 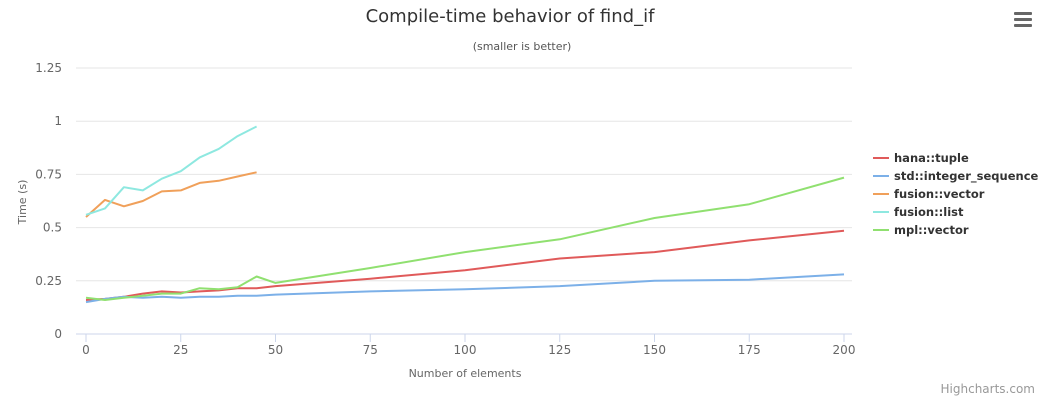 What do you see at coordinates (48, 281) in the screenshot?
I see `y-tick-label: 0.25` at bounding box center [48, 281].